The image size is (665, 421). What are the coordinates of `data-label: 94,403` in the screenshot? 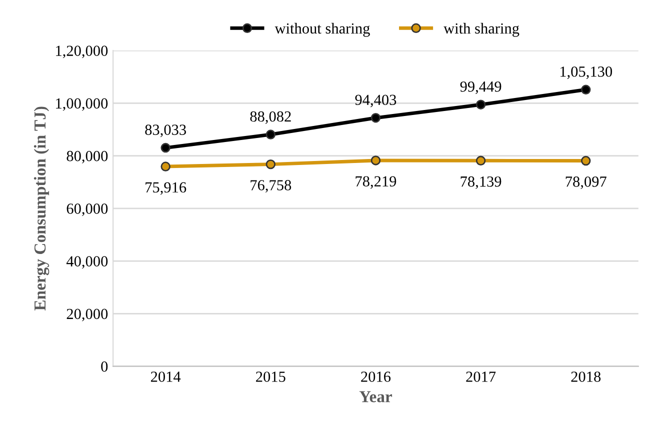 It's located at (375, 101).